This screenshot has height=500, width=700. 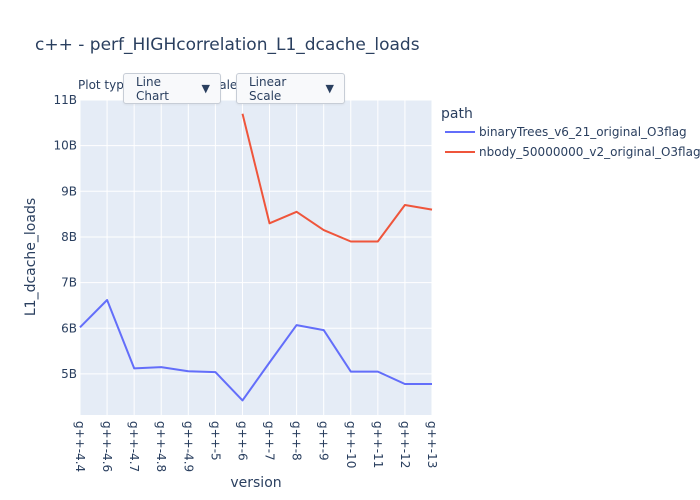 What do you see at coordinates (105, 85) in the screenshot?
I see `plot-type-label: Plot type` at bounding box center [105, 85].